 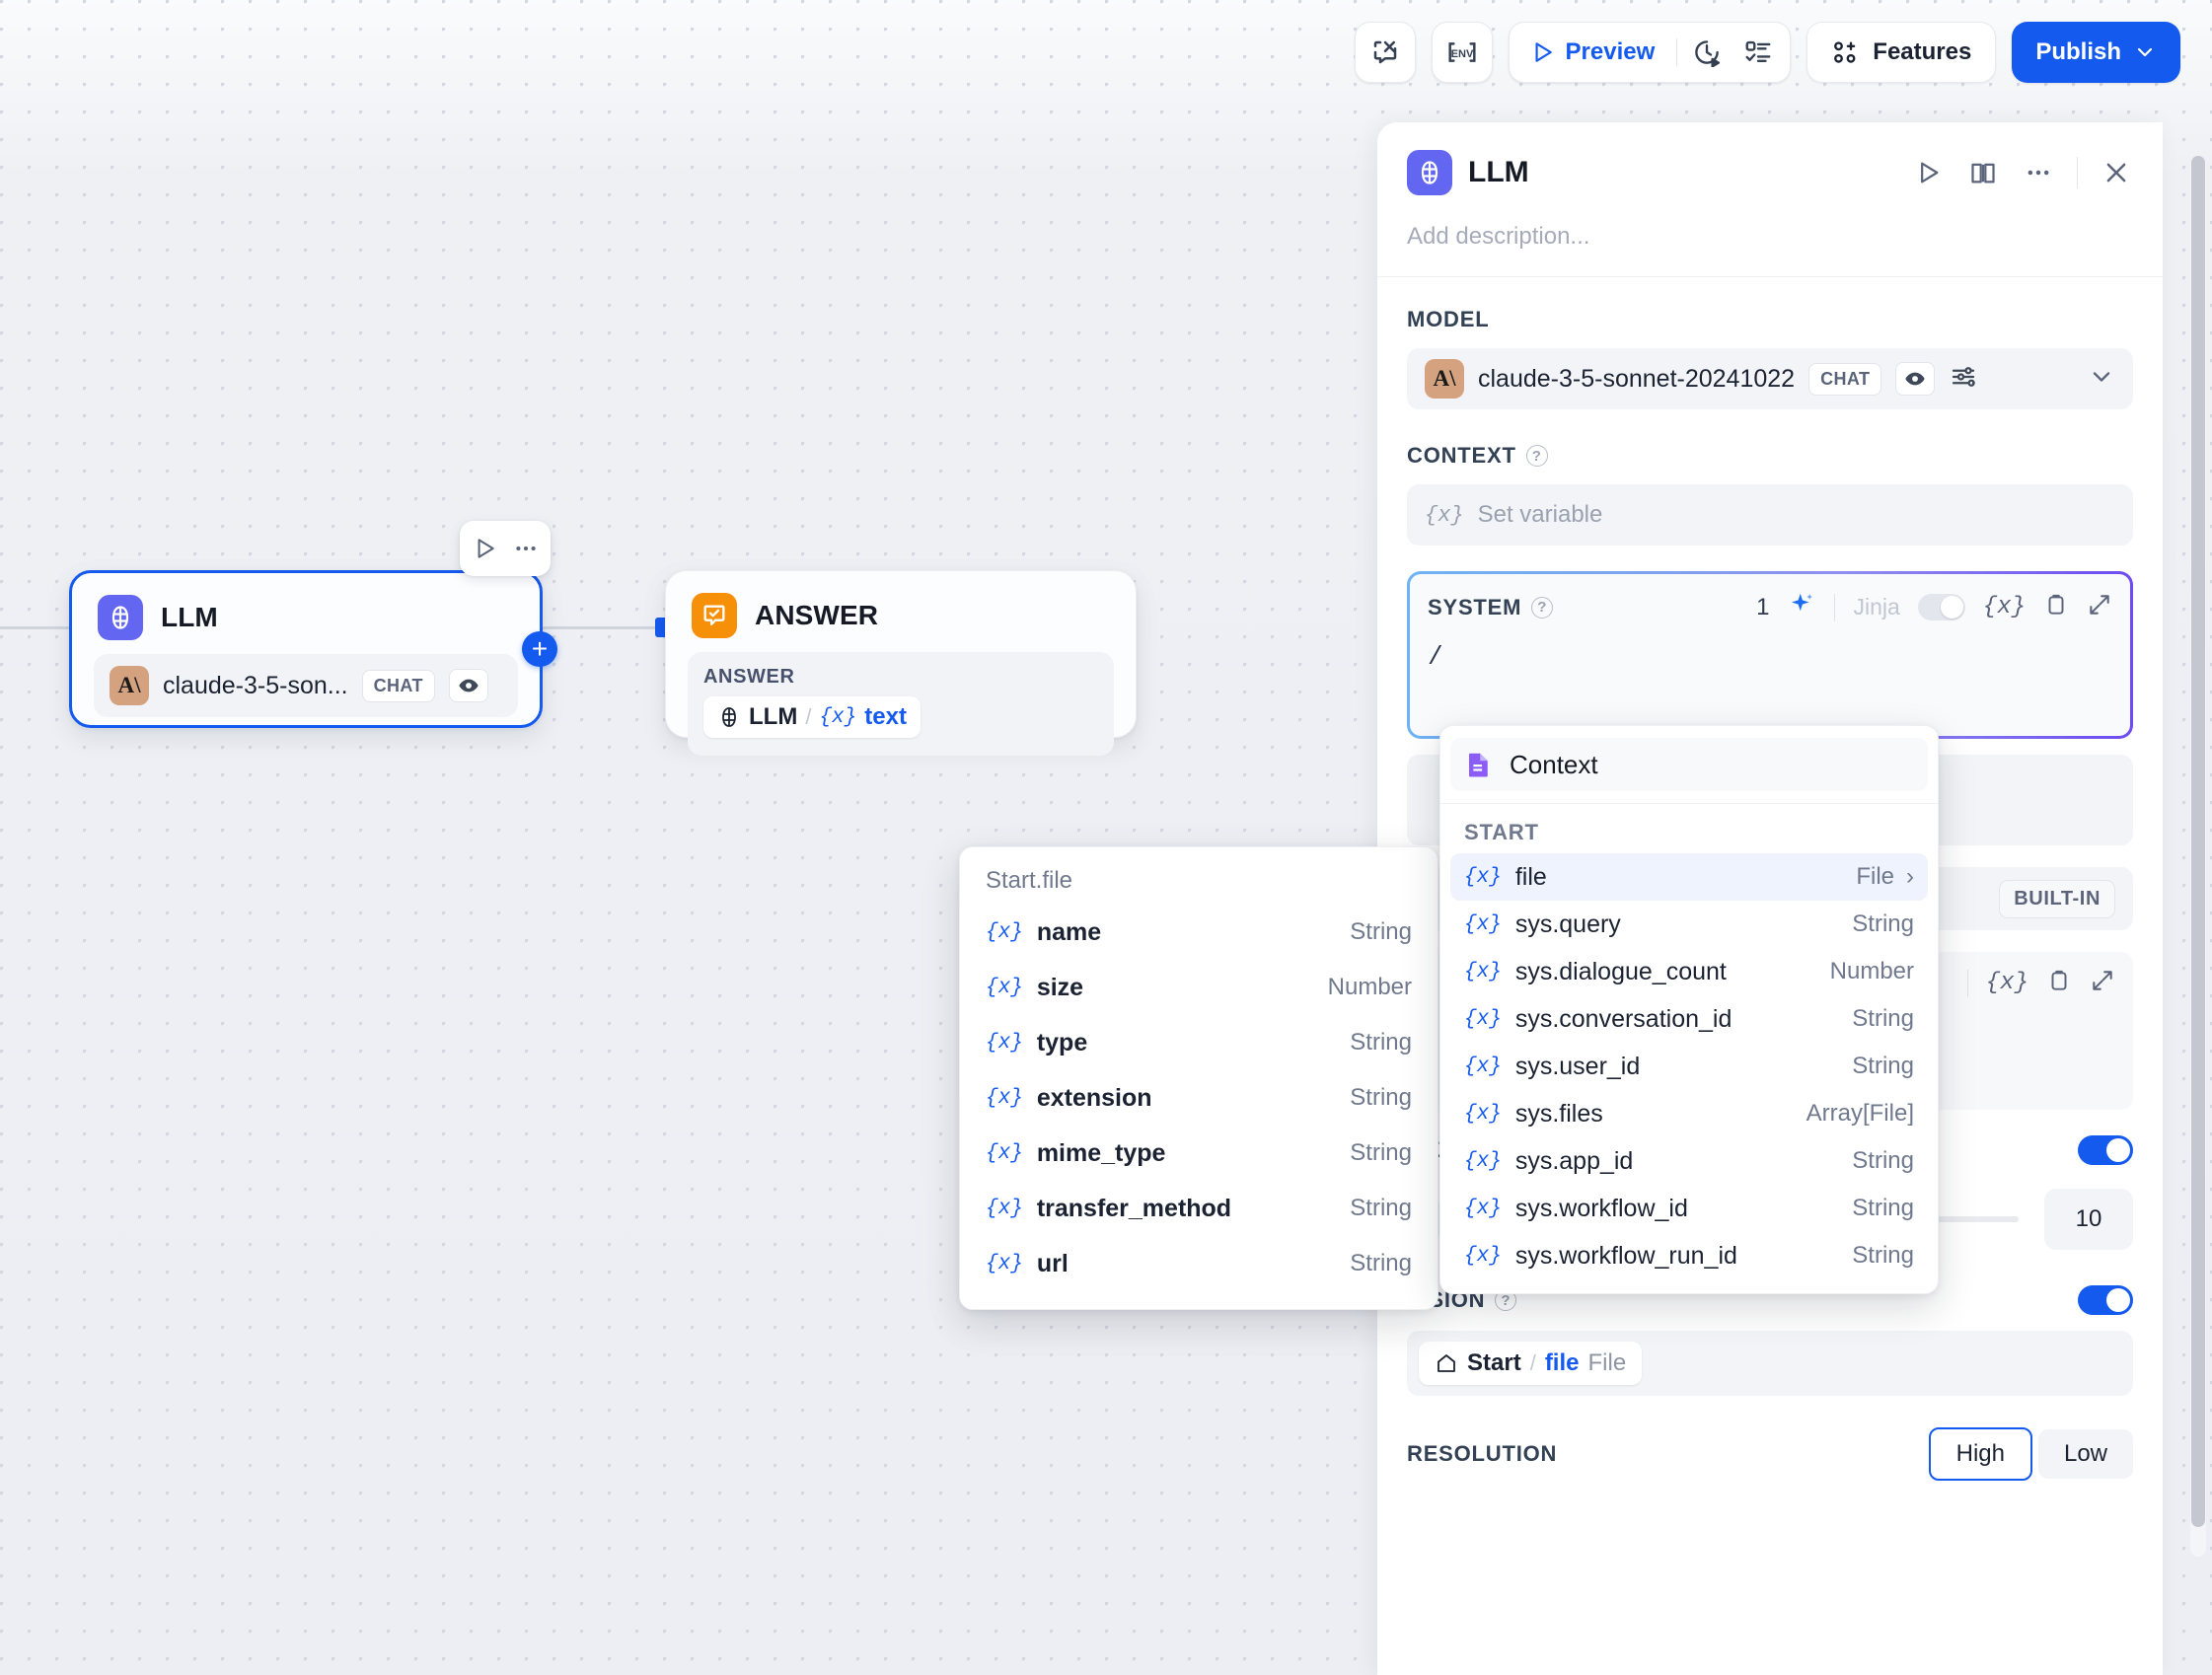 What do you see at coordinates (1094, 1097) in the screenshot?
I see `variable-name: extension` at bounding box center [1094, 1097].